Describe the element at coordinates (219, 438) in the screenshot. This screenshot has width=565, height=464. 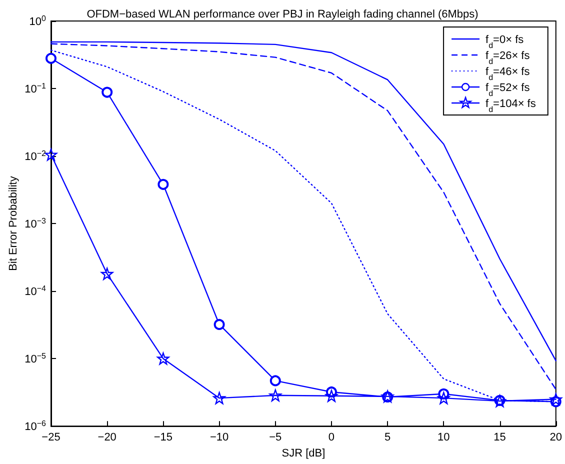
I see `x-tick-label: −10` at that location.